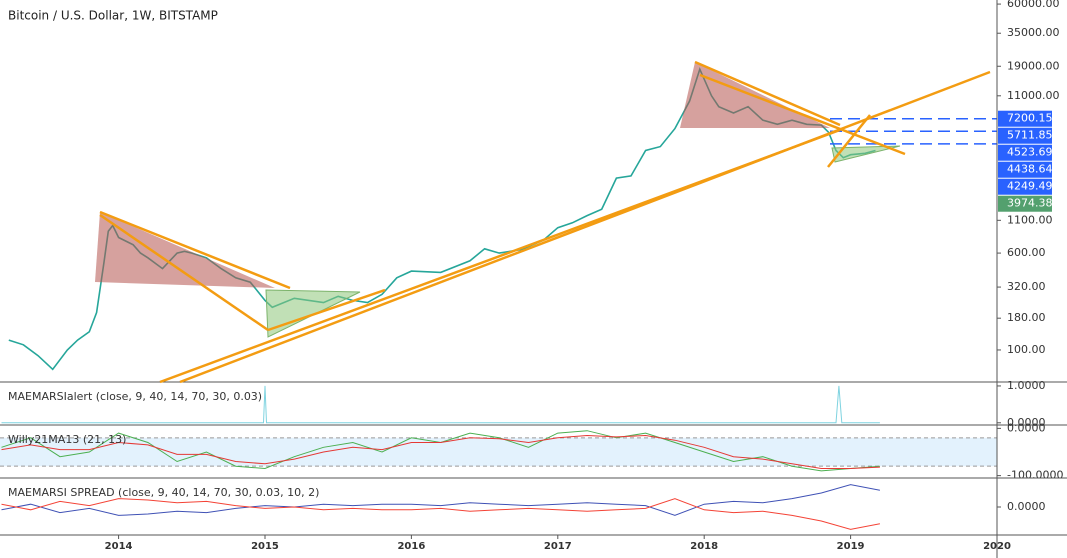 This screenshot has height=558, width=1067. What do you see at coordinates (411, 546) in the screenshot?
I see `x-tick-label: 2016` at bounding box center [411, 546].